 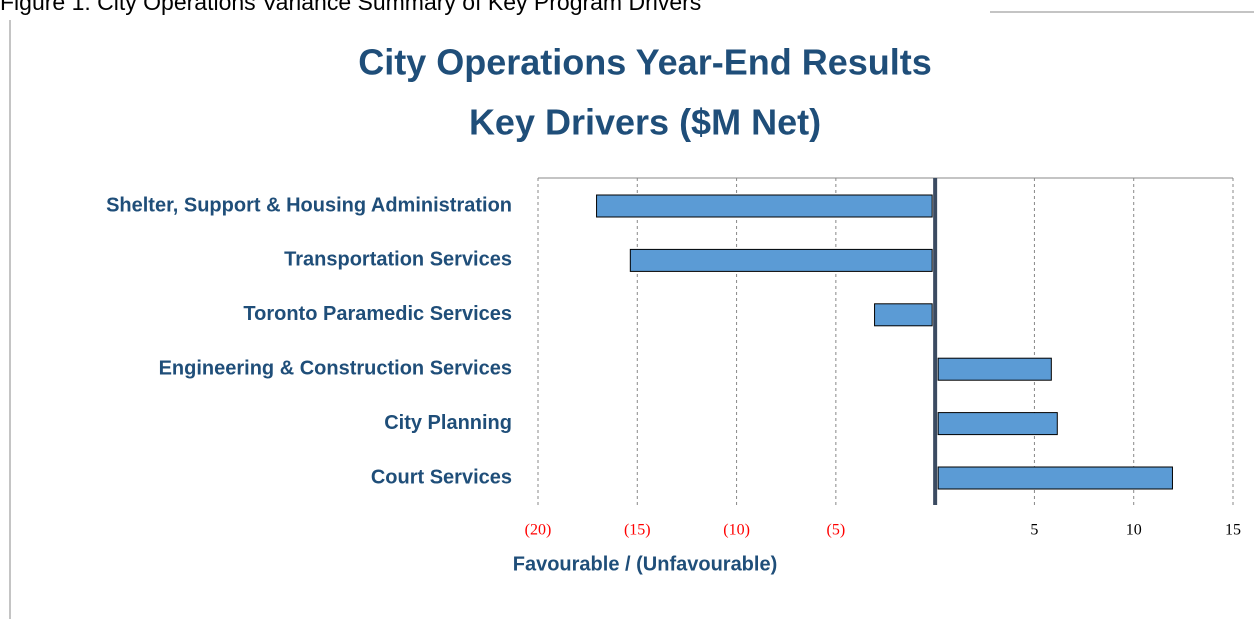 What do you see at coordinates (836, 530) in the screenshot?
I see `x-tick-label: (5)` at bounding box center [836, 530].